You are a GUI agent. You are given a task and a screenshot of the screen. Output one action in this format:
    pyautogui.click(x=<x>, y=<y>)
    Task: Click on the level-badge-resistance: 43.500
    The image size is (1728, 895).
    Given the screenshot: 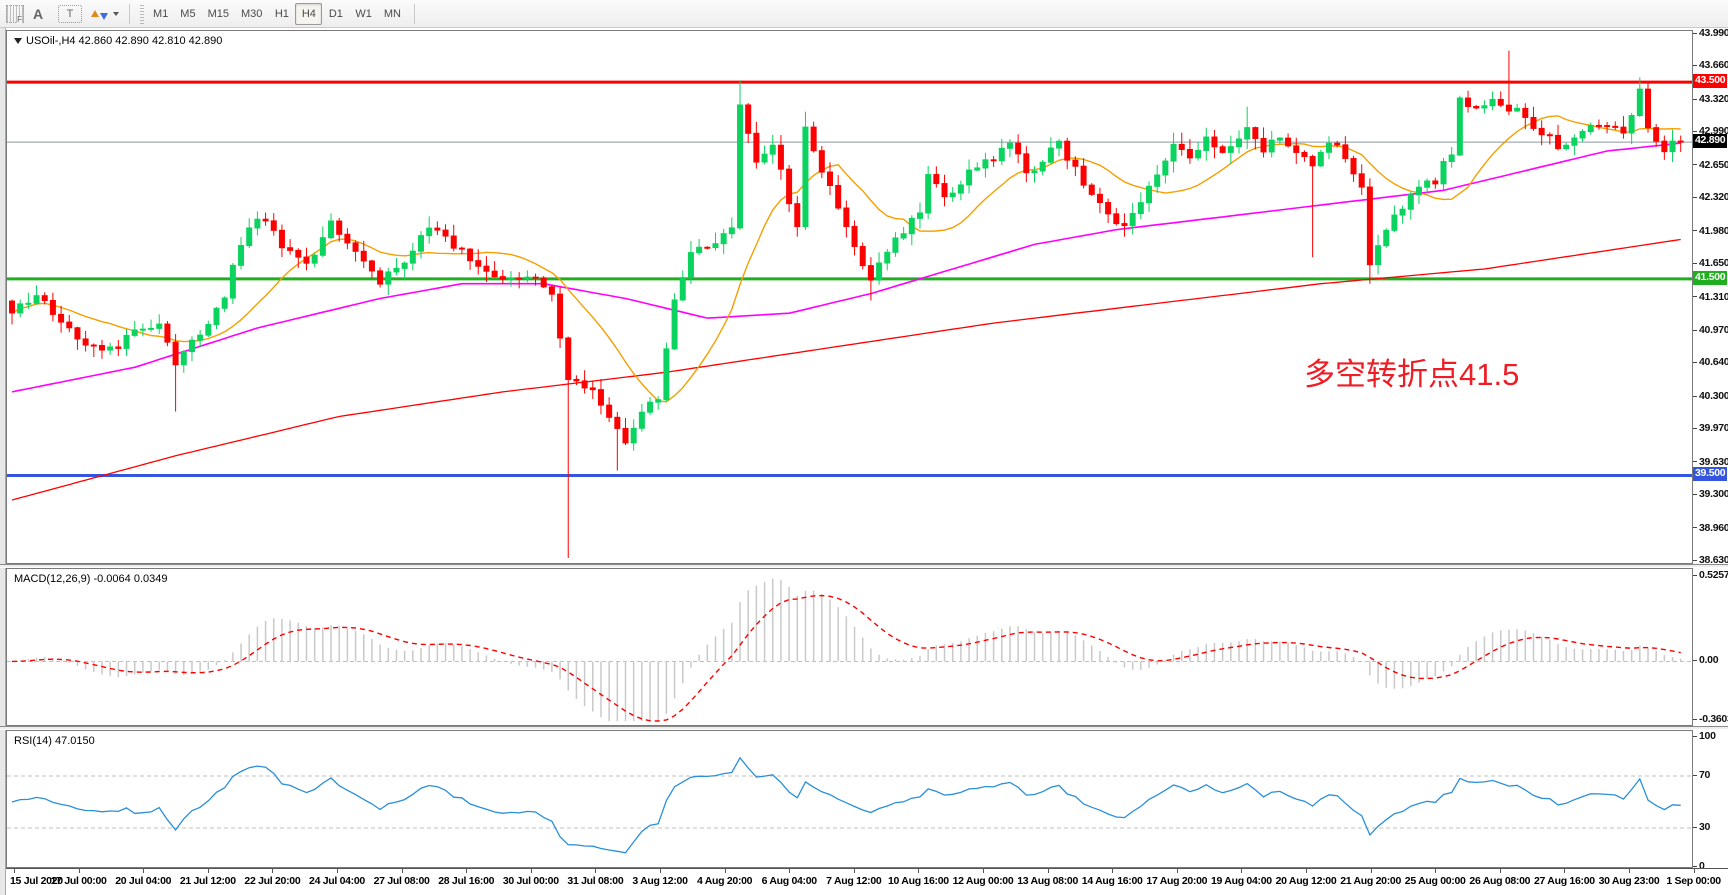 What is the action you would take?
    pyautogui.click(x=1710, y=81)
    